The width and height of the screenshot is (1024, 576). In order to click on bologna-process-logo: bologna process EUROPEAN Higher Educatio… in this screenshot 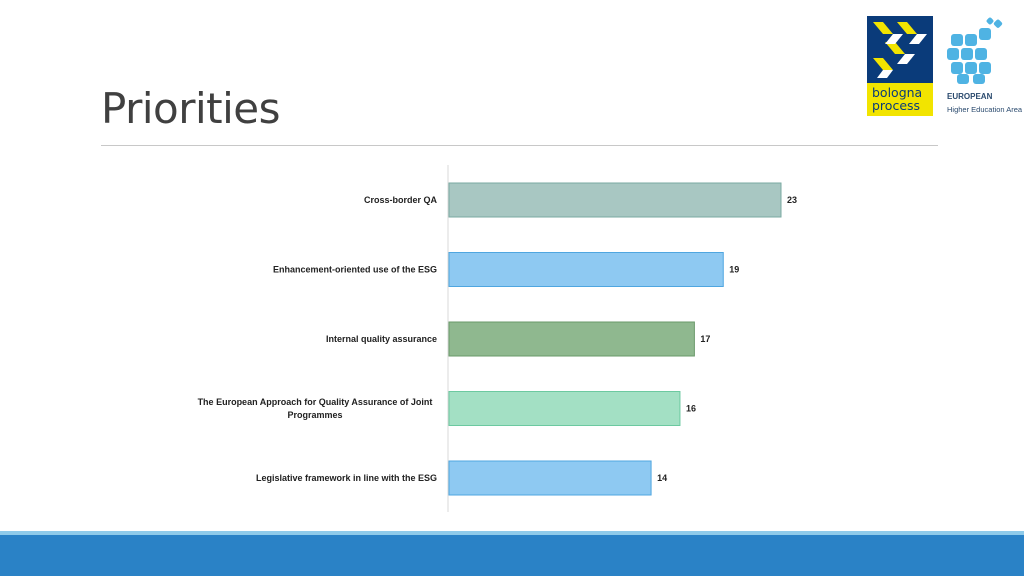, I will do `click(945, 67)`.